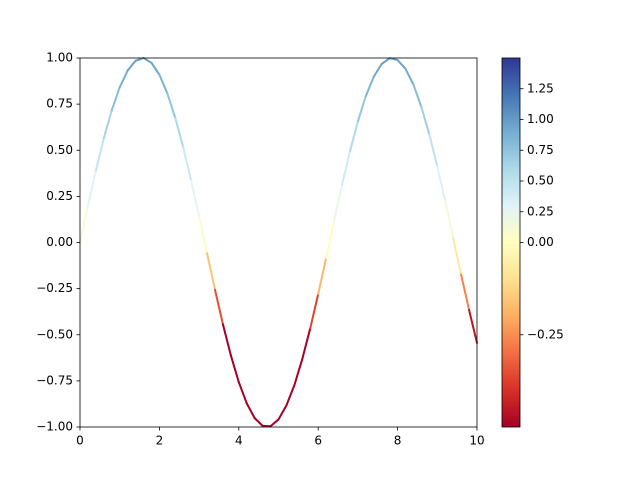 This screenshot has width=640, height=480. I want to click on y-tick-label: −0.75, so click(54, 380).